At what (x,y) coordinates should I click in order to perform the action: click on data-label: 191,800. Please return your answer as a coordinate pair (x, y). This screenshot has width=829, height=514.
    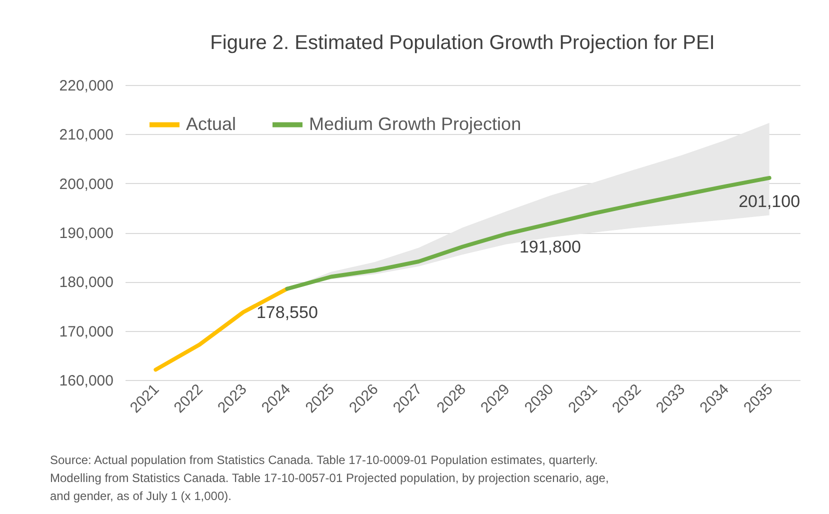
    Looking at the image, I should click on (550, 247).